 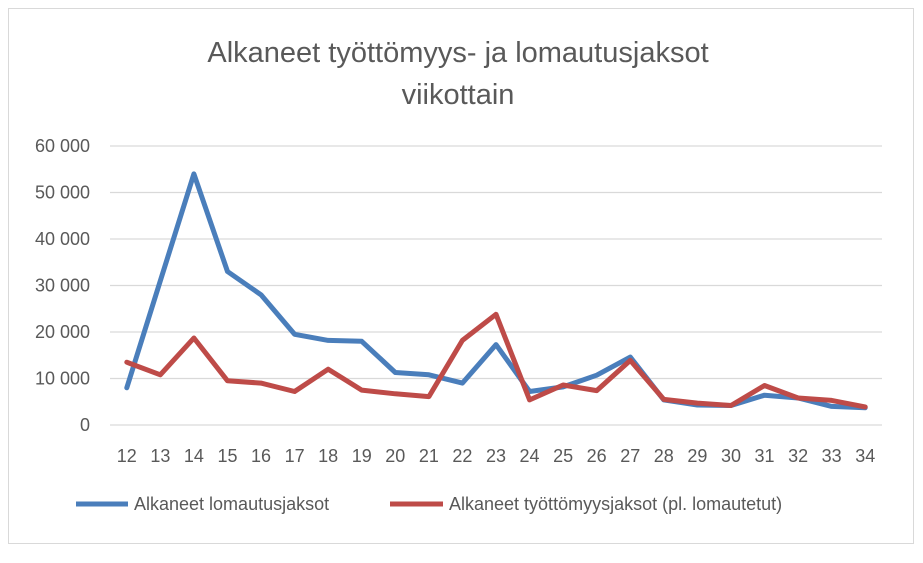 I want to click on y-tick-label: 10 000, so click(x=62, y=379).